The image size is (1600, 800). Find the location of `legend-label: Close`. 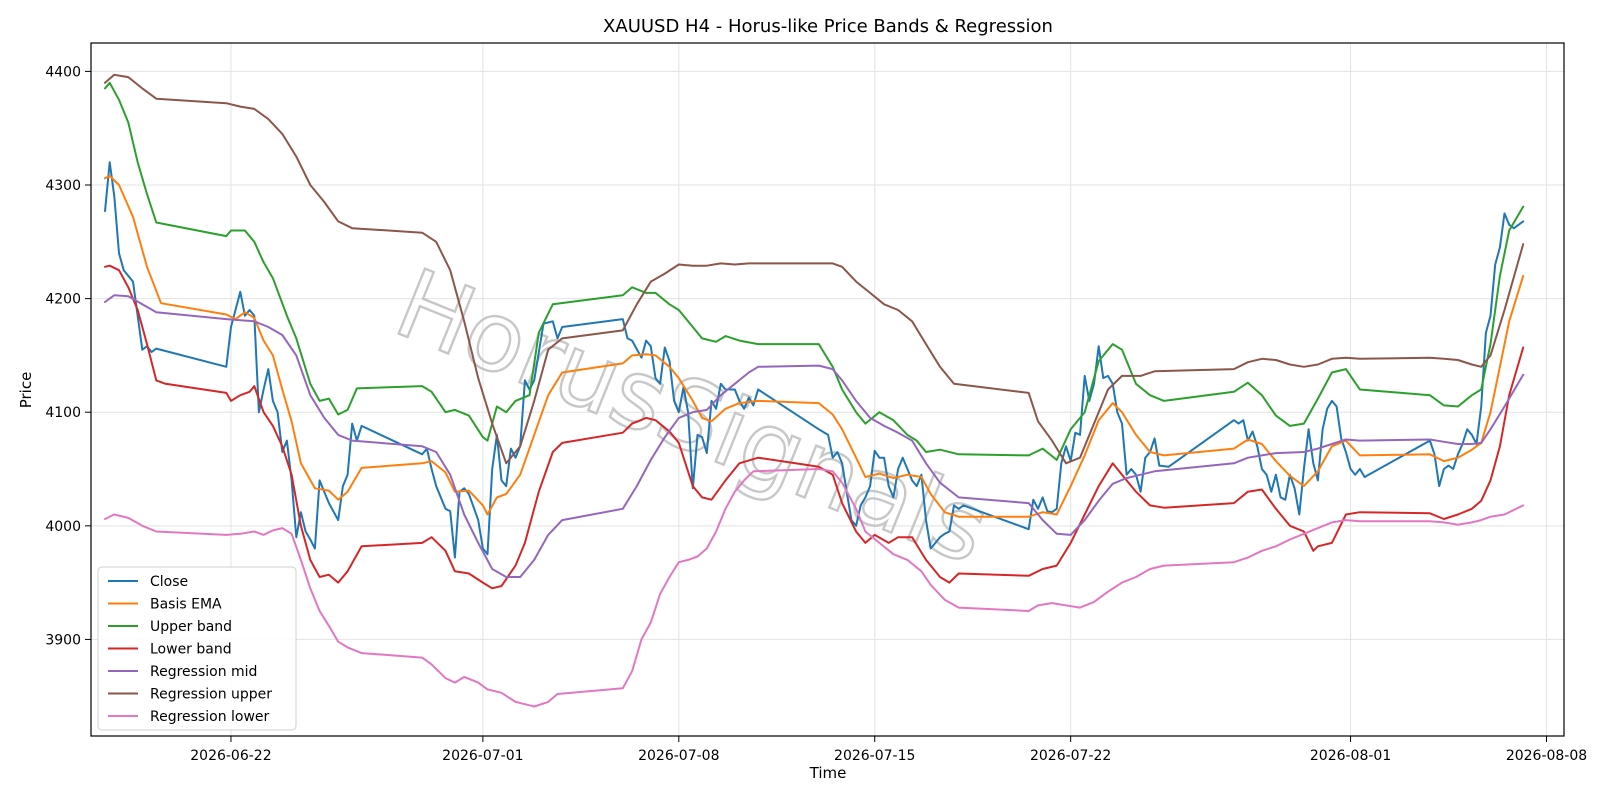

legend-label: Close is located at coordinates (169, 582).